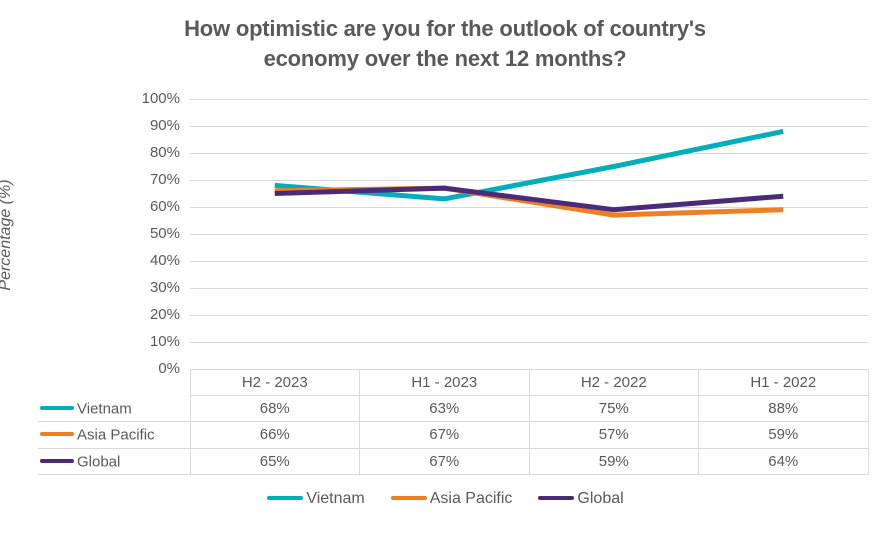 This screenshot has width=891, height=535. Describe the element at coordinates (600, 498) in the screenshot. I see `legend-label: Global` at that location.